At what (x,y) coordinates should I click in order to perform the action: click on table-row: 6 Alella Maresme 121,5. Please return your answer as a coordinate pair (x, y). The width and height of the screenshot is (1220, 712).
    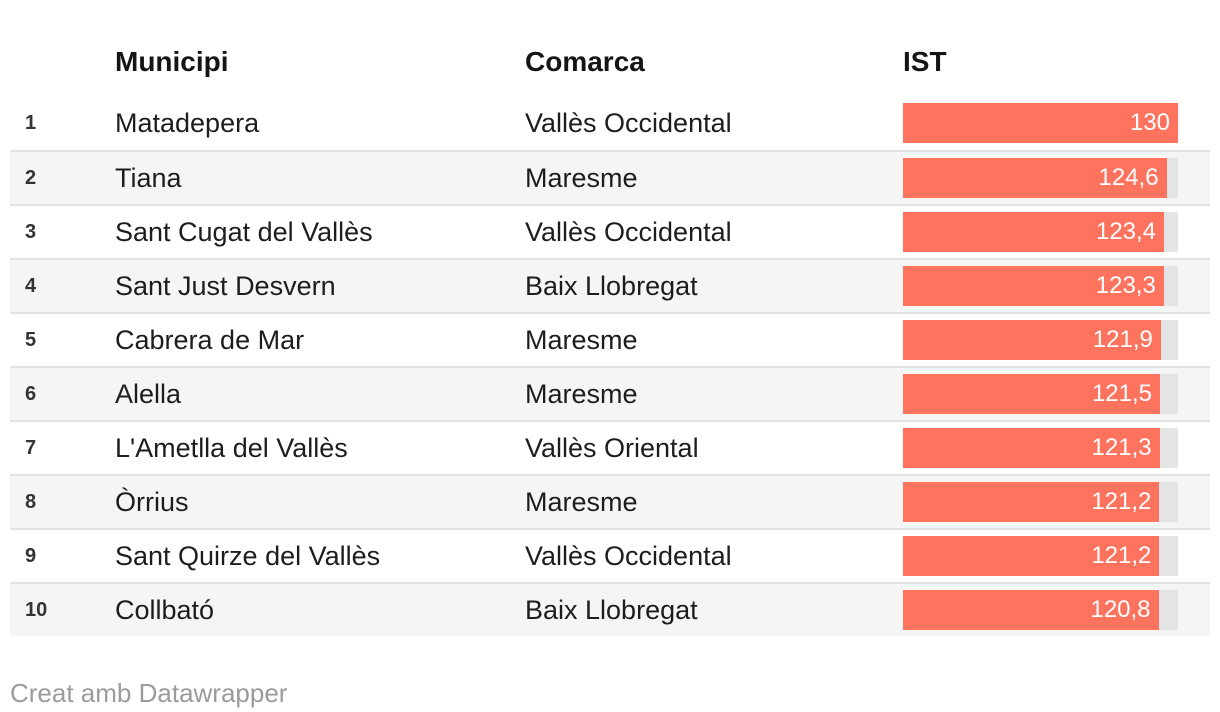
    Looking at the image, I should click on (610, 393).